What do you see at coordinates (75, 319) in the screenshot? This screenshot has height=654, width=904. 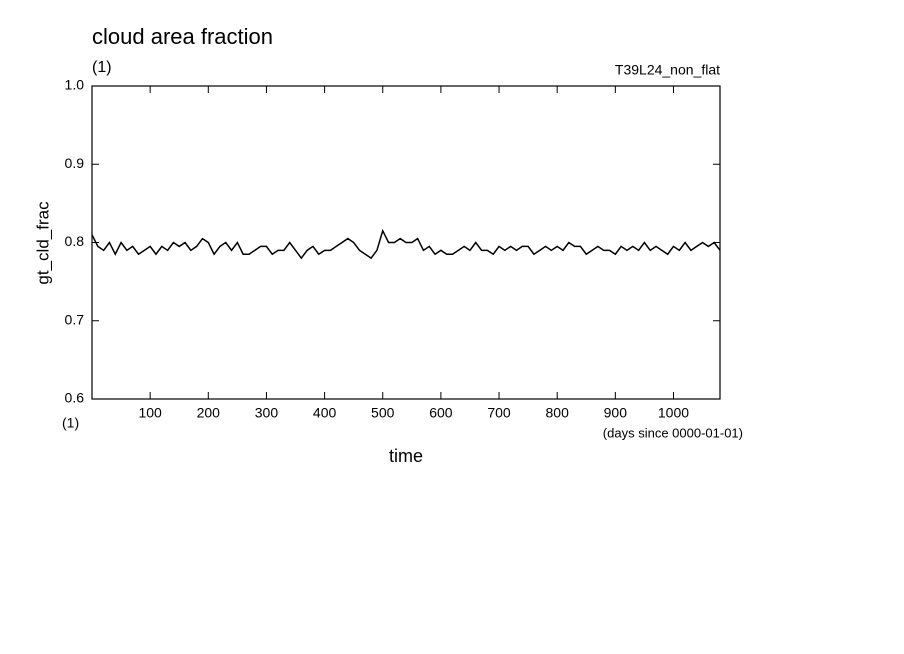 I see `y-tick-label: 0.7` at bounding box center [75, 319].